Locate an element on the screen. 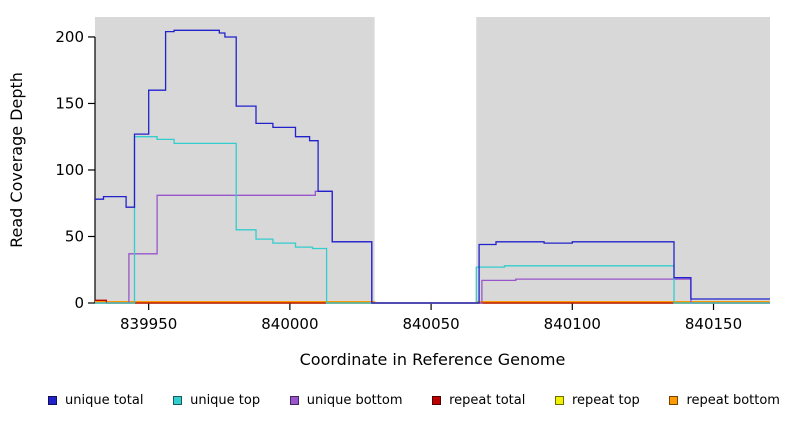 The height and width of the screenshot is (432, 792). x-tick-label: 839950 is located at coordinates (148, 324).